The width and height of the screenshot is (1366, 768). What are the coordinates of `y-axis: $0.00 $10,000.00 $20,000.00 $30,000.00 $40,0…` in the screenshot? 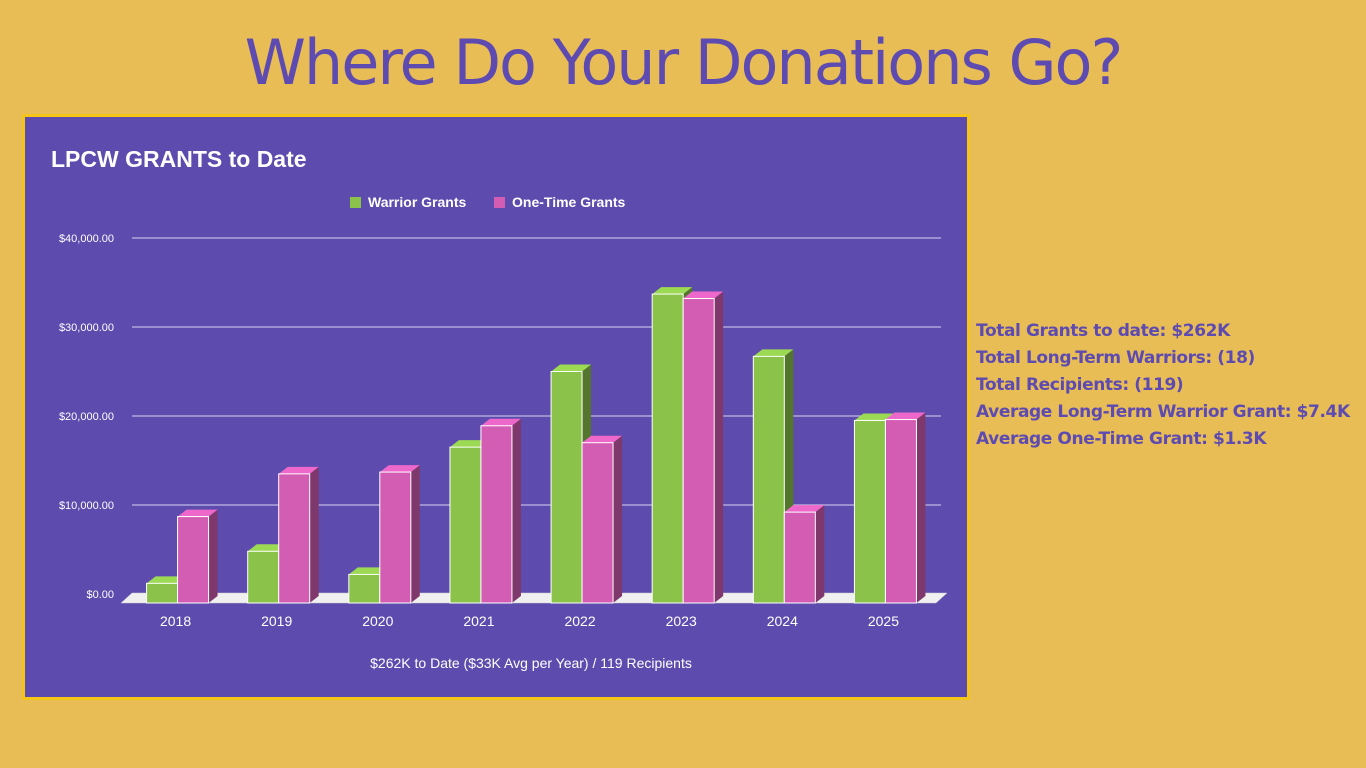 It's located at (86, 417).